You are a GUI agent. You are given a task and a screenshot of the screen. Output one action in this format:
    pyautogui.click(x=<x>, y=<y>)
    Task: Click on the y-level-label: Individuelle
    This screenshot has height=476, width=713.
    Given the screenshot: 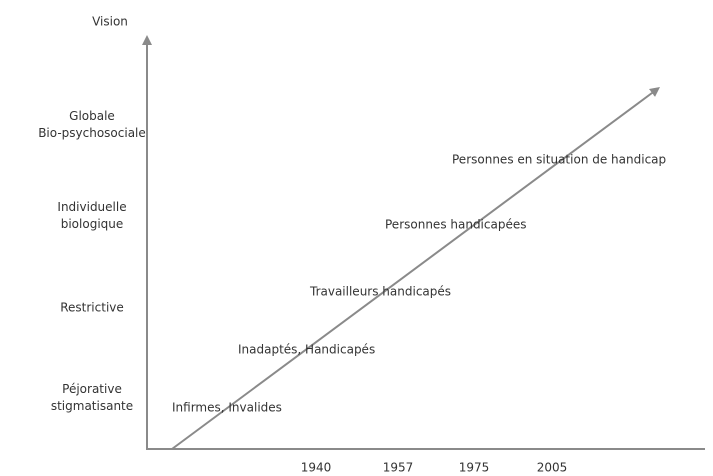 What is the action you would take?
    pyautogui.click(x=91, y=207)
    